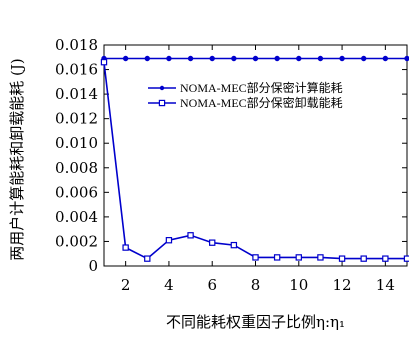 This screenshot has height=339, width=409. I want to click on x-tick-label: 12, so click(342, 285).